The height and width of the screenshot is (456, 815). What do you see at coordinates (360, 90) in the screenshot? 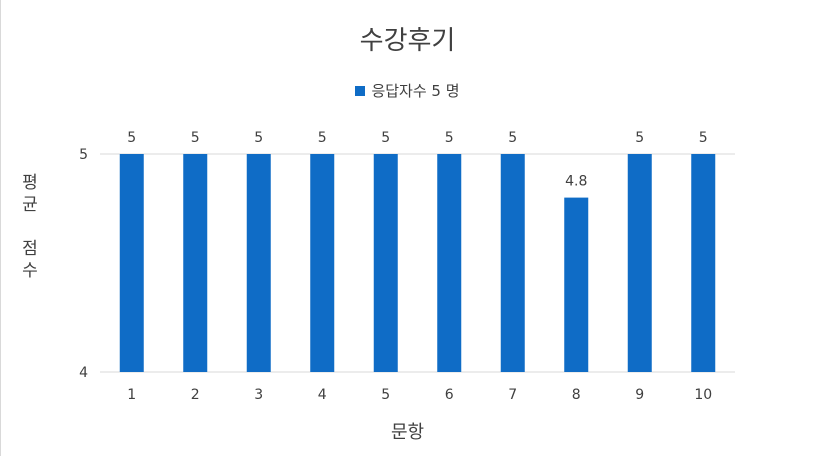
I see `legend-swatch` at bounding box center [360, 90].